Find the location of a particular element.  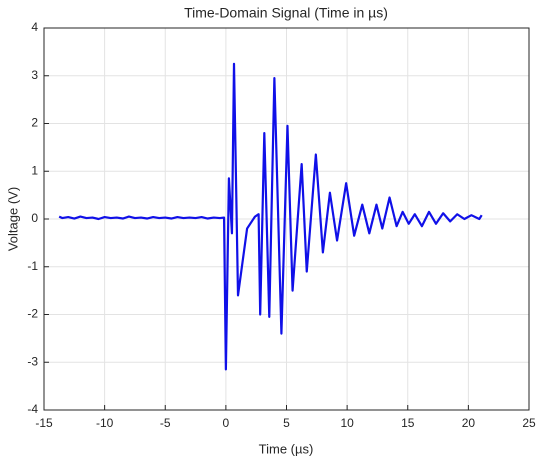

x-tick-label: 5 is located at coordinates (286, 423).